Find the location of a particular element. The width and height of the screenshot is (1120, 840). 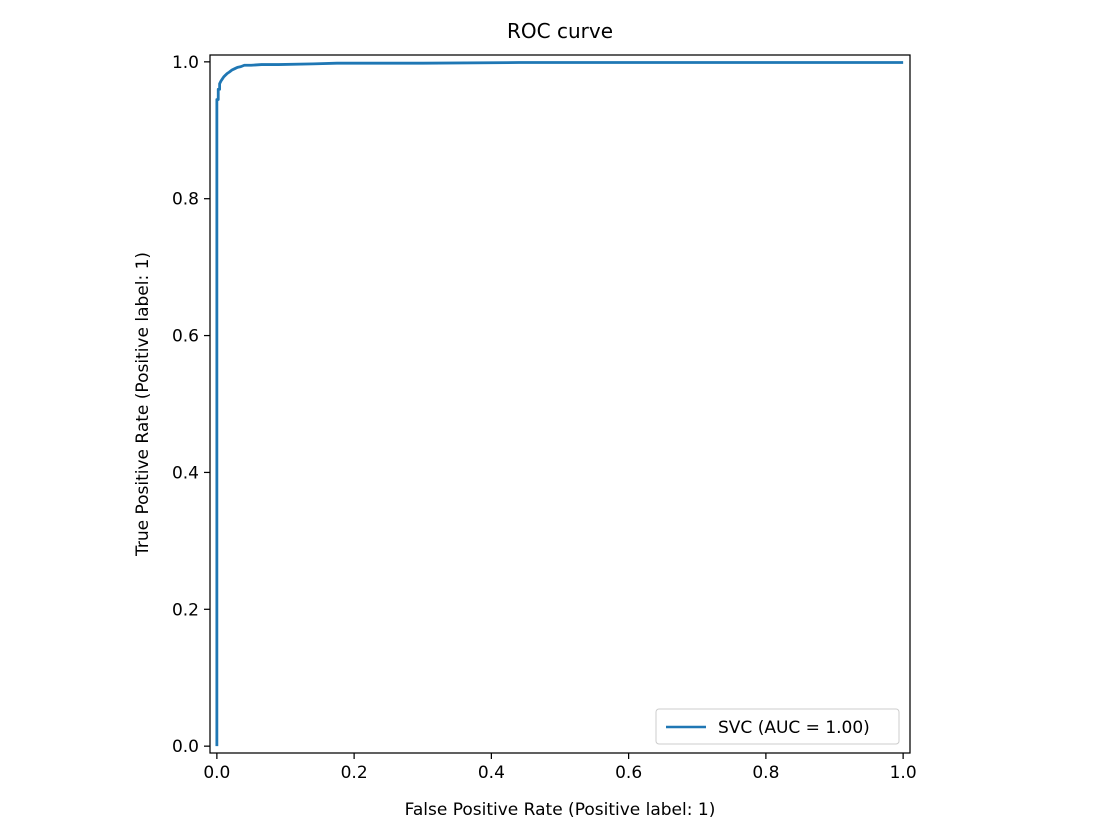

y-tick-label: 0.0 is located at coordinates (185, 747).